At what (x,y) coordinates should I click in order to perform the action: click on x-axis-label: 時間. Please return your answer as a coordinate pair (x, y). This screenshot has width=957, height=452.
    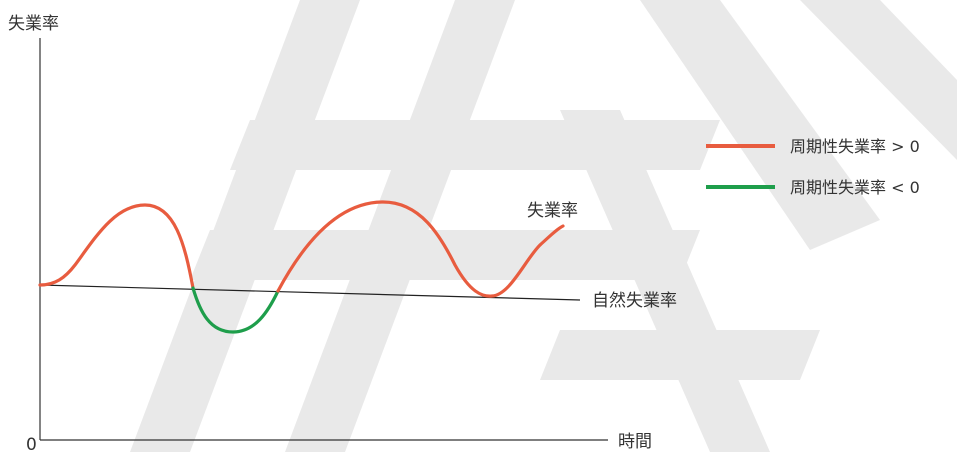
    Looking at the image, I should click on (635, 442).